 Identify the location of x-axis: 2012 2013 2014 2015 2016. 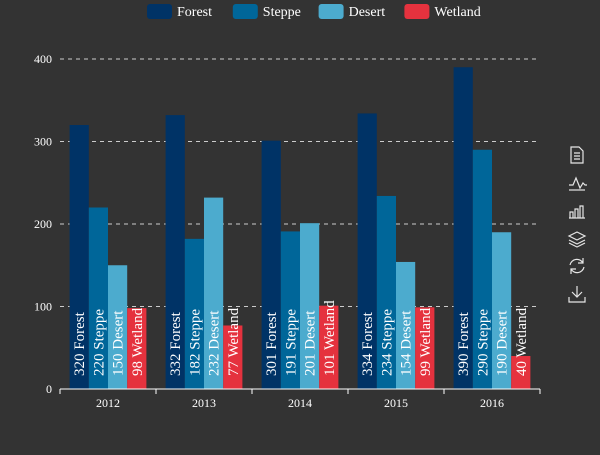
(300, 399).